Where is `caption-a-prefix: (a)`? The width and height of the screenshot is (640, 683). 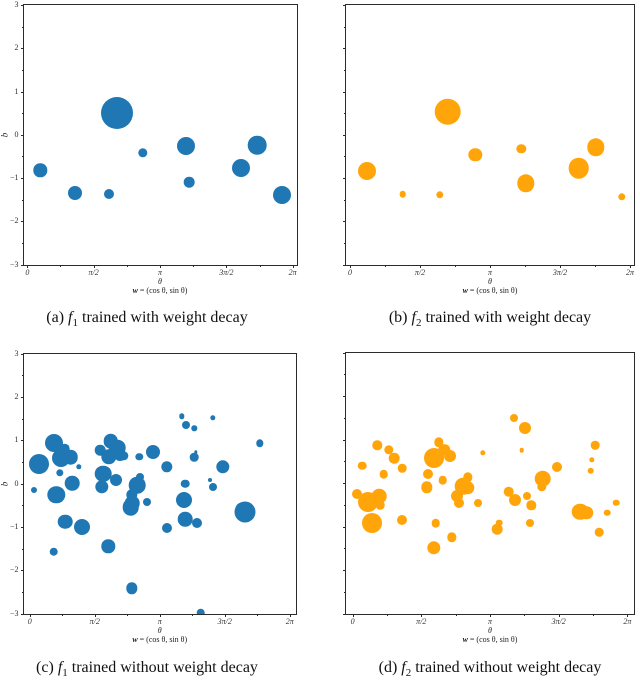 caption-a-prefix: (a) is located at coordinates (57, 317).